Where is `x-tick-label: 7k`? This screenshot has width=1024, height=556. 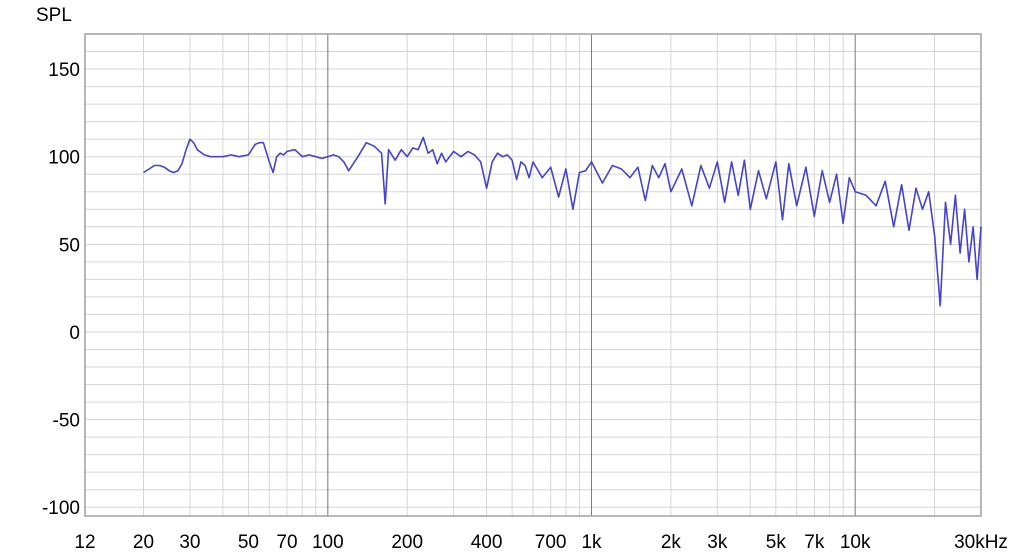
x-tick-label: 7k is located at coordinates (814, 542).